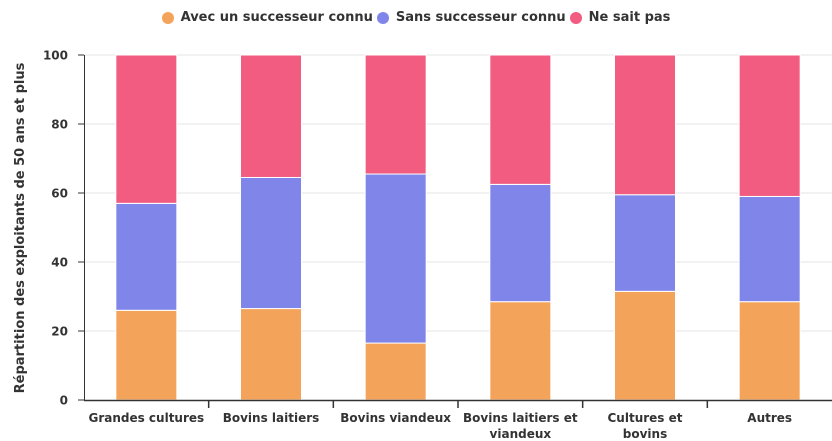 This screenshot has height=441, width=832. What do you see at coordinates (395, 114) in the screenshot?
I see `bar-bovins-viandeux-ne-sait-pas` at bounding box center [395, 114].